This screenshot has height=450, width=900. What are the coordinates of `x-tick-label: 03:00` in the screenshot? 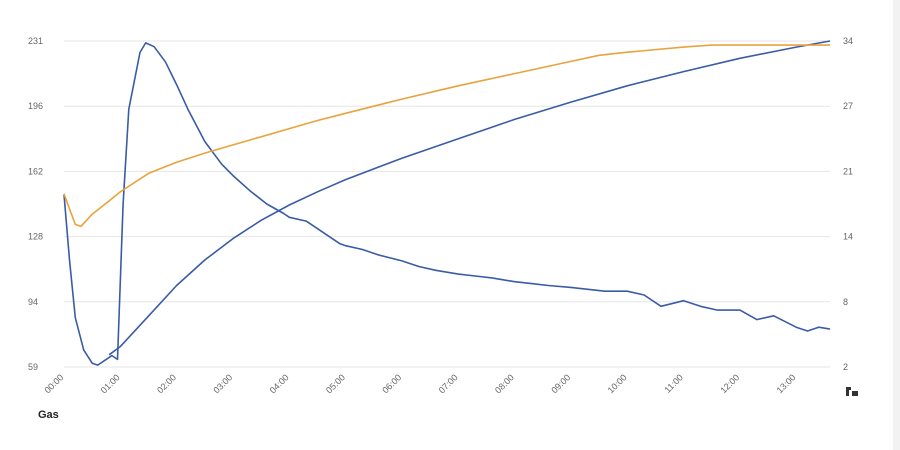 It's located at (222, 383).